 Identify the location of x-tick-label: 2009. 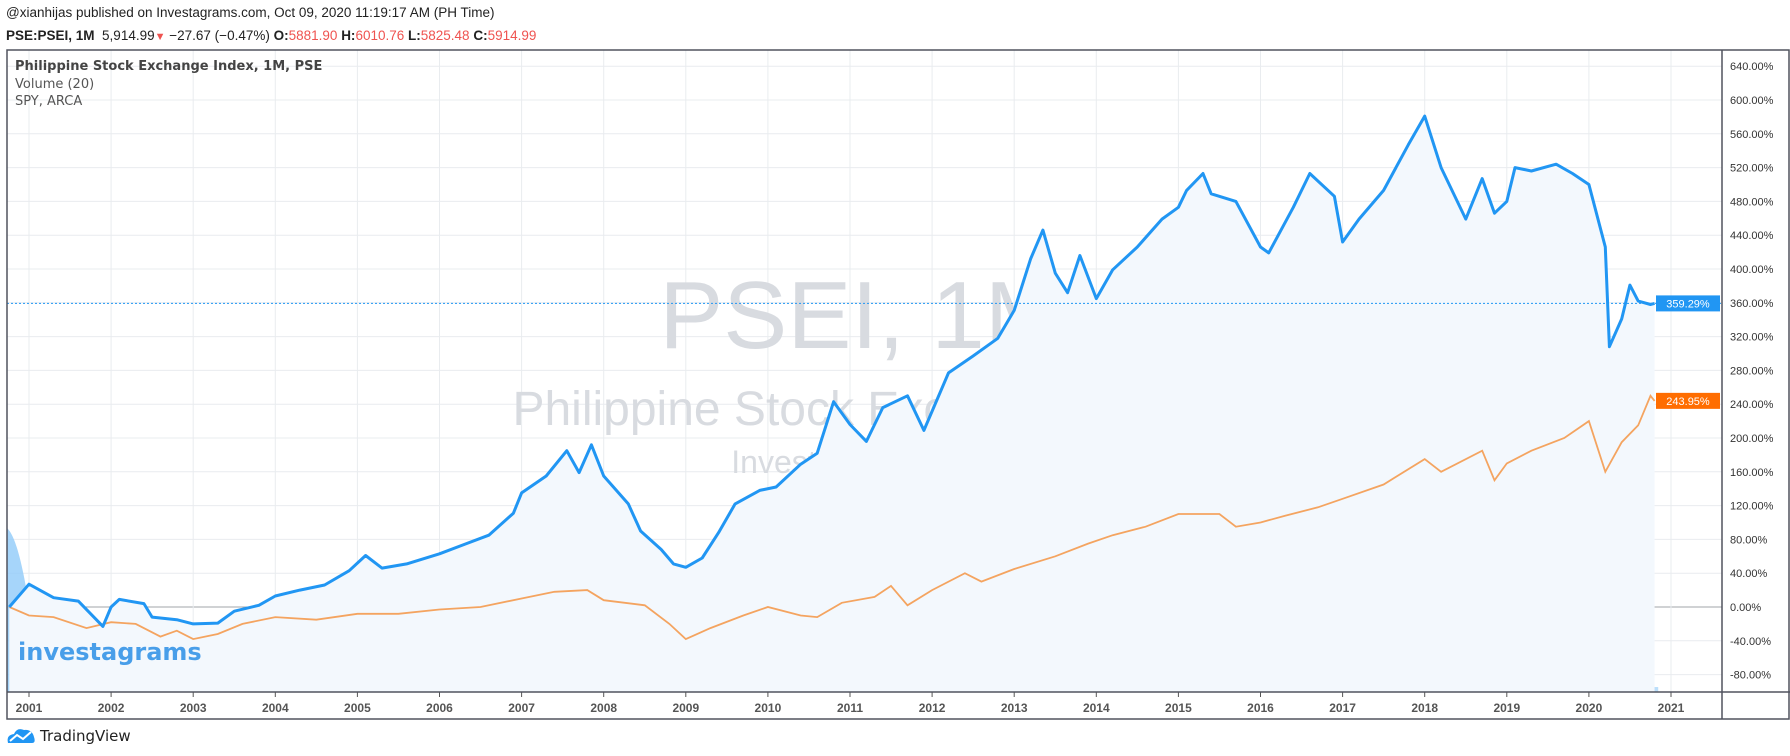
(685, 708).